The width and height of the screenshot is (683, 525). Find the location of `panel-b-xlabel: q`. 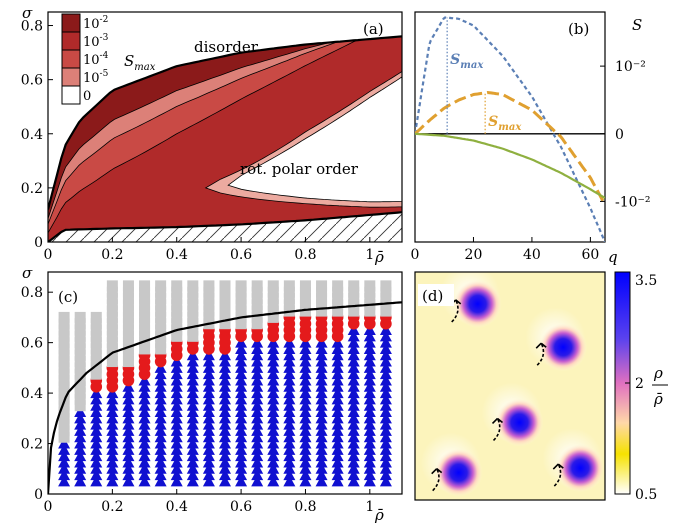

panel-b-xlabel: q is located at coordinates (613, 257).